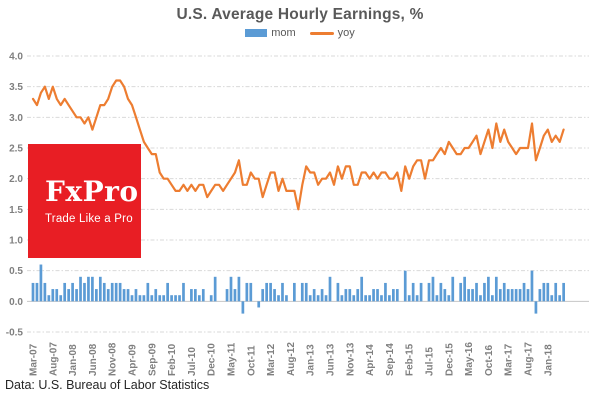  Describe the element at coordinates (298, 289) in the screenshot. I see `mom-bars-series` at that location.